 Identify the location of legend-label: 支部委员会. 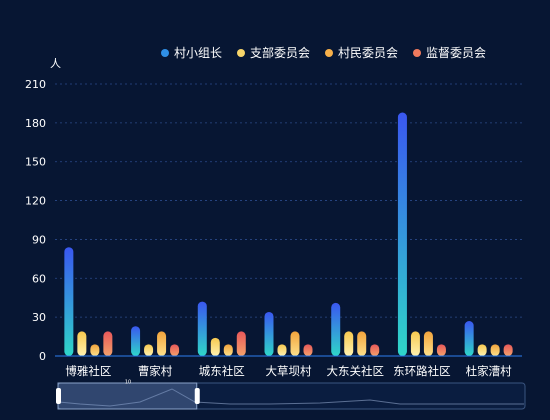
(280, 52).